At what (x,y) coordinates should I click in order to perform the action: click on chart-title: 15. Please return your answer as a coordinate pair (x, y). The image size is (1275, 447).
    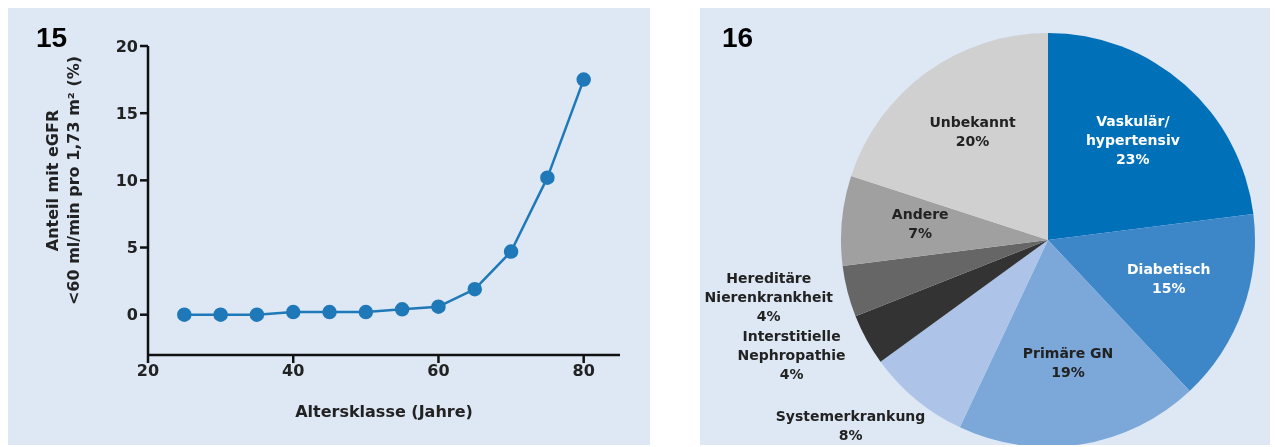
    Looking at the image, I should click on (52, 38).